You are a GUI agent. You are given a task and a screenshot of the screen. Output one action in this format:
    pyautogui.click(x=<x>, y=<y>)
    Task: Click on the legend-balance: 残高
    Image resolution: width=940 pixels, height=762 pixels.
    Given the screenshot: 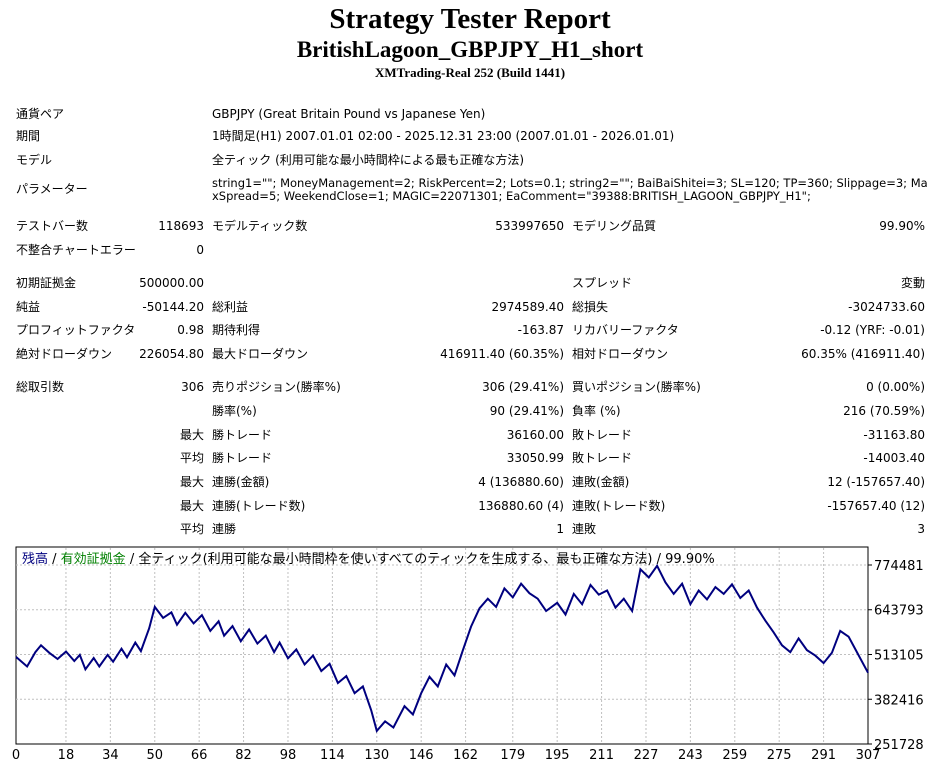 What is the action you would take?
    pyautogui.click(x=35, y=559)
    